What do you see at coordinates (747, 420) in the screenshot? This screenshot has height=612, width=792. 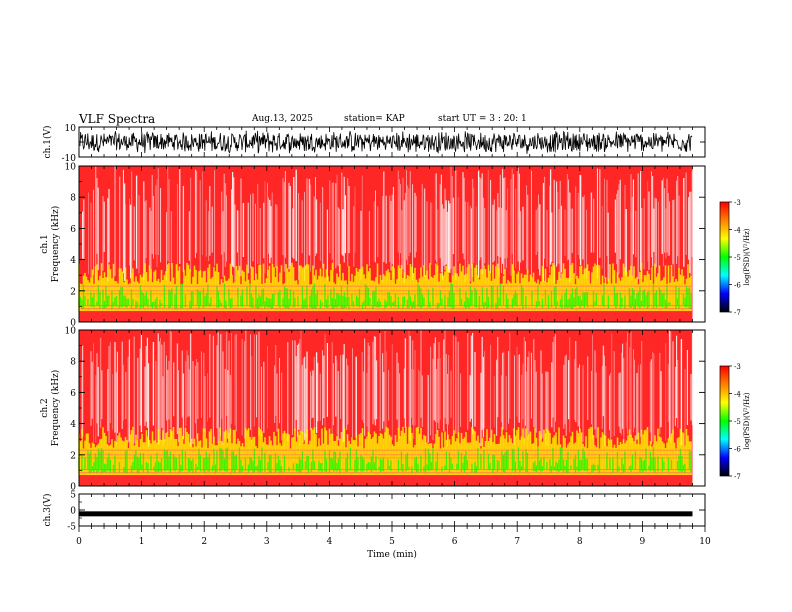 I see `ch2-colorbar-label: log(PSD)(V²/Hz)` at bounding box center [747, 420].